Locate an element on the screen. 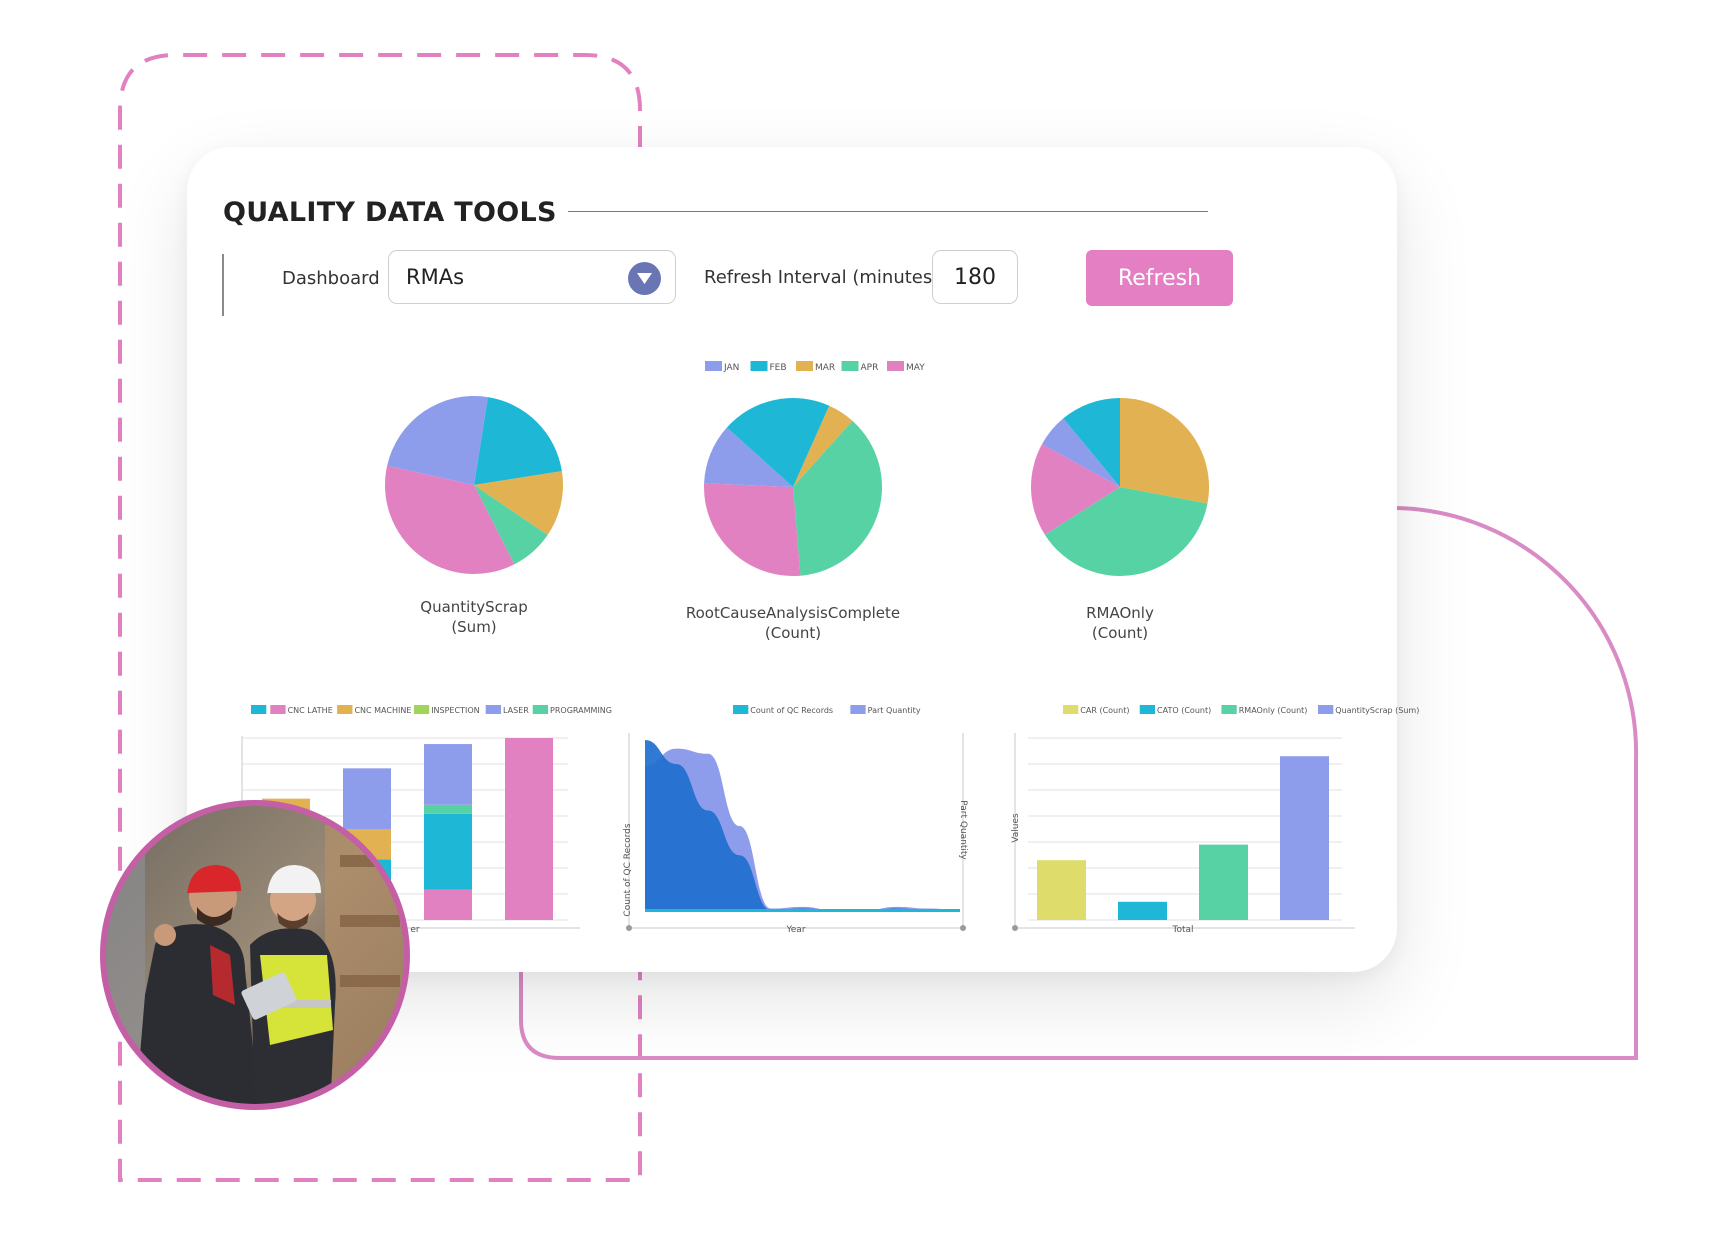 The image size is (1722, 1233). pie-rmaonly-label: RMAOnly is located at coordinates (1120, 613).